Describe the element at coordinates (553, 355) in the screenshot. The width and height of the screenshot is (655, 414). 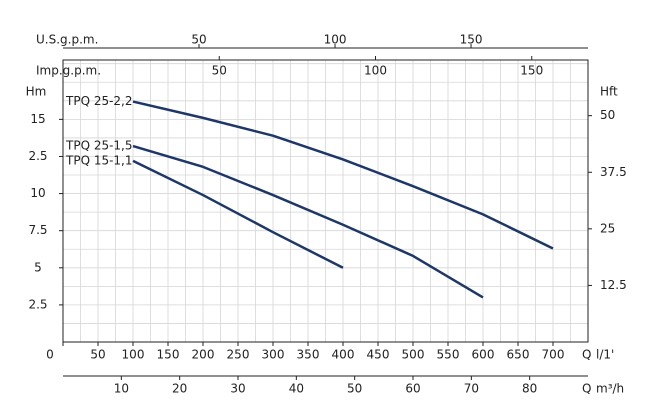
I see `x-tick-label: 700` at that location.